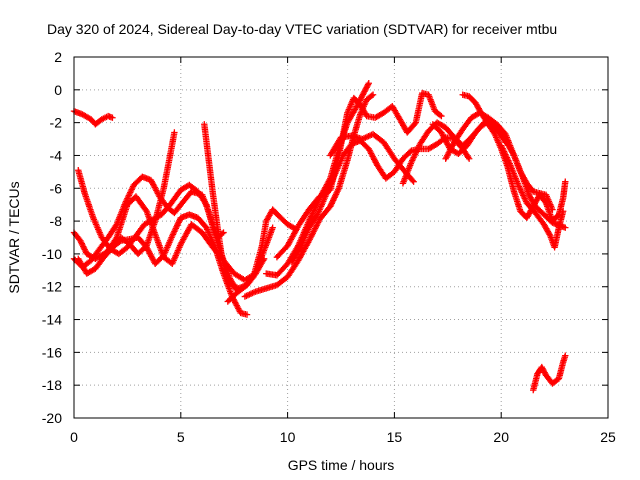  What do you see at coordinates (14, 237) in the screenshot?
I see `y-axis-label: SDTVAR / TECUs` at bounding box center [14, 237].